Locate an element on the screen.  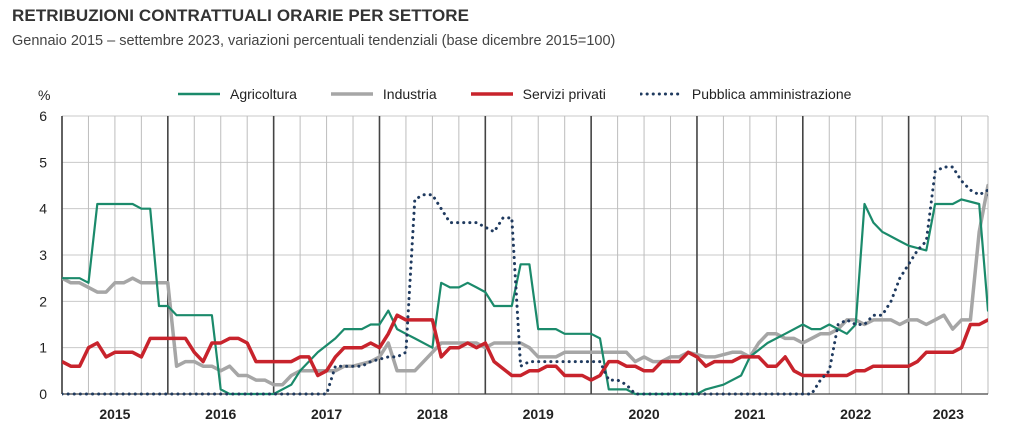
y-tick-label: 5 is located at coordinates (43, 162).